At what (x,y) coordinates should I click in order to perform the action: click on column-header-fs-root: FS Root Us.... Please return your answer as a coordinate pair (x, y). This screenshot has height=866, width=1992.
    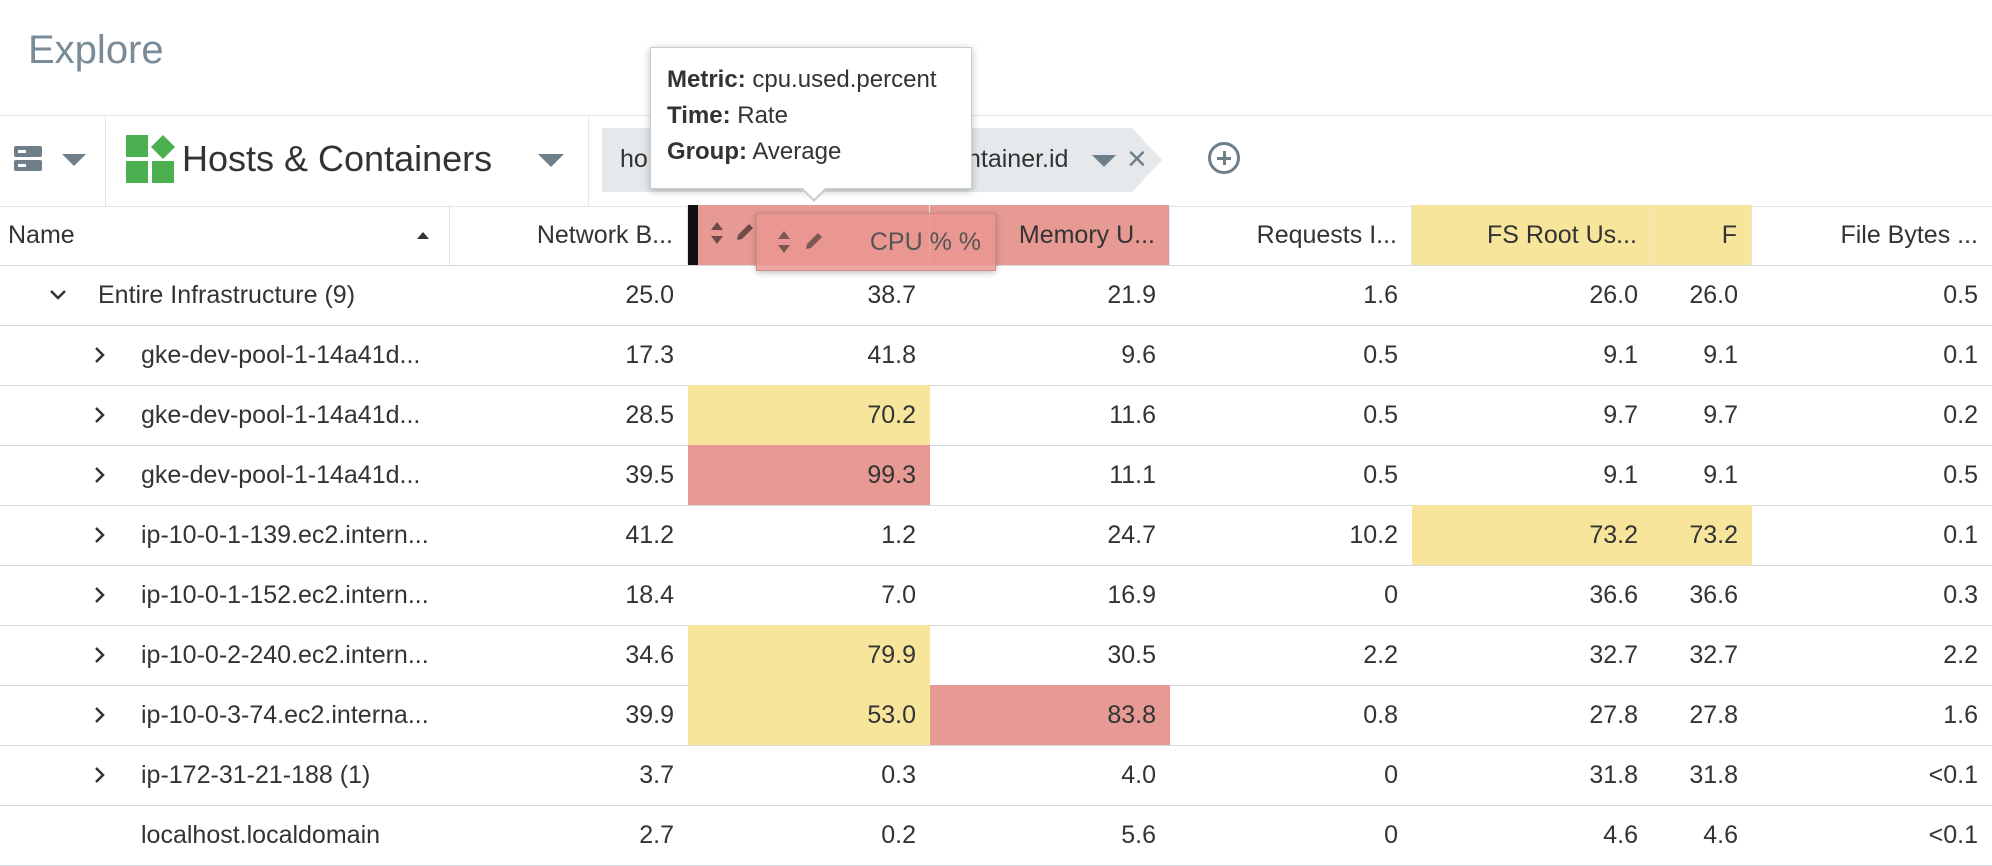
    Looking at the image, I should click on (1532, 235).